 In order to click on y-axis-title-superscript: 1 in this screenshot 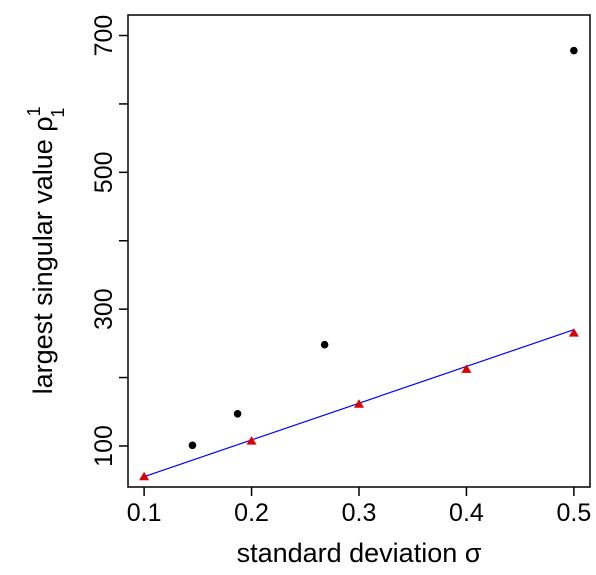, I will do `click(34, 111)`.